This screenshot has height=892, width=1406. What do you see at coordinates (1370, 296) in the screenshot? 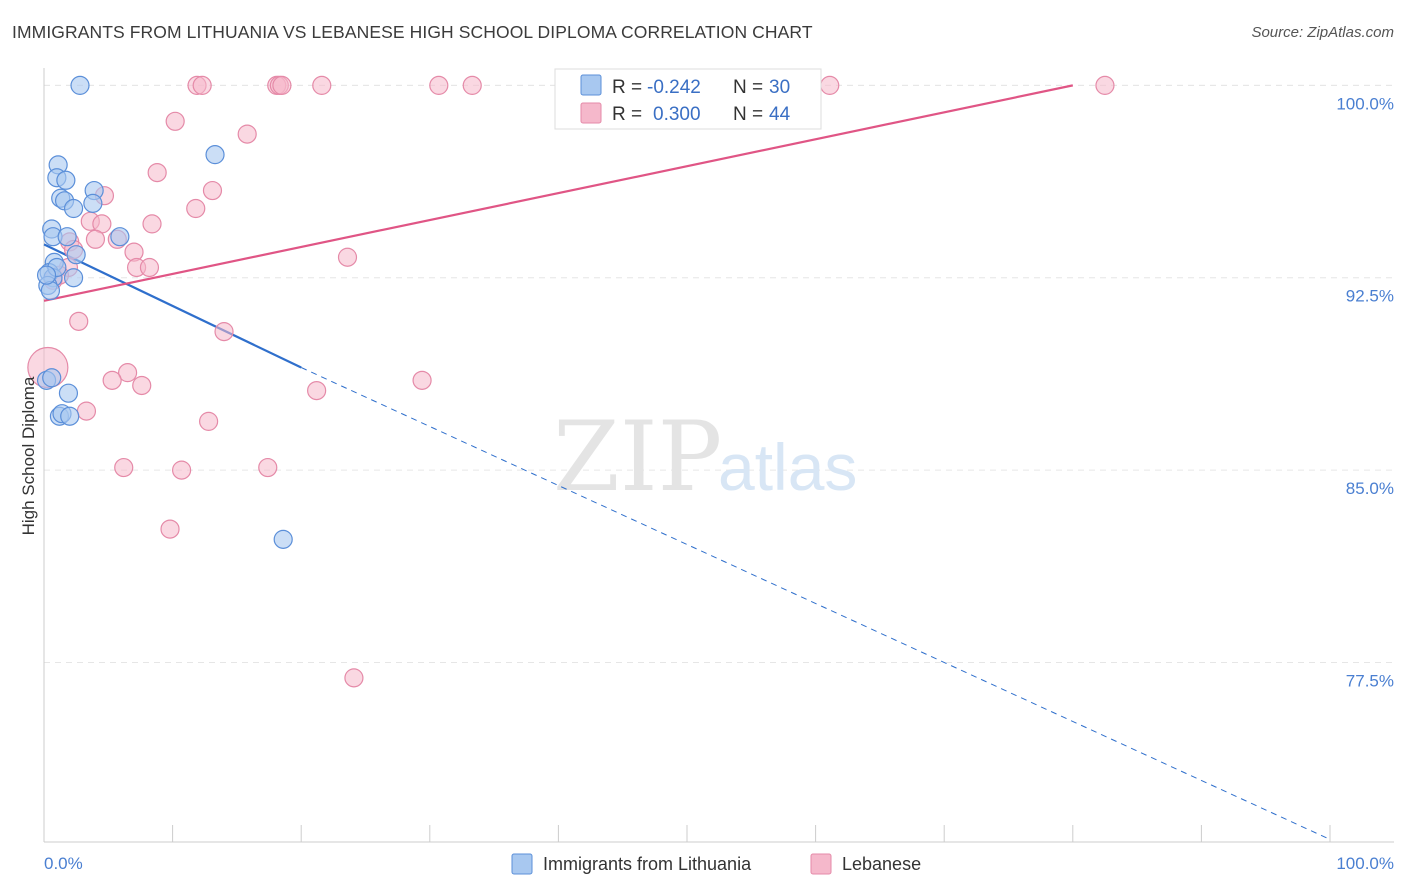
I see `y-tick-label: 92.5%` at bounding box center [1370, 296].